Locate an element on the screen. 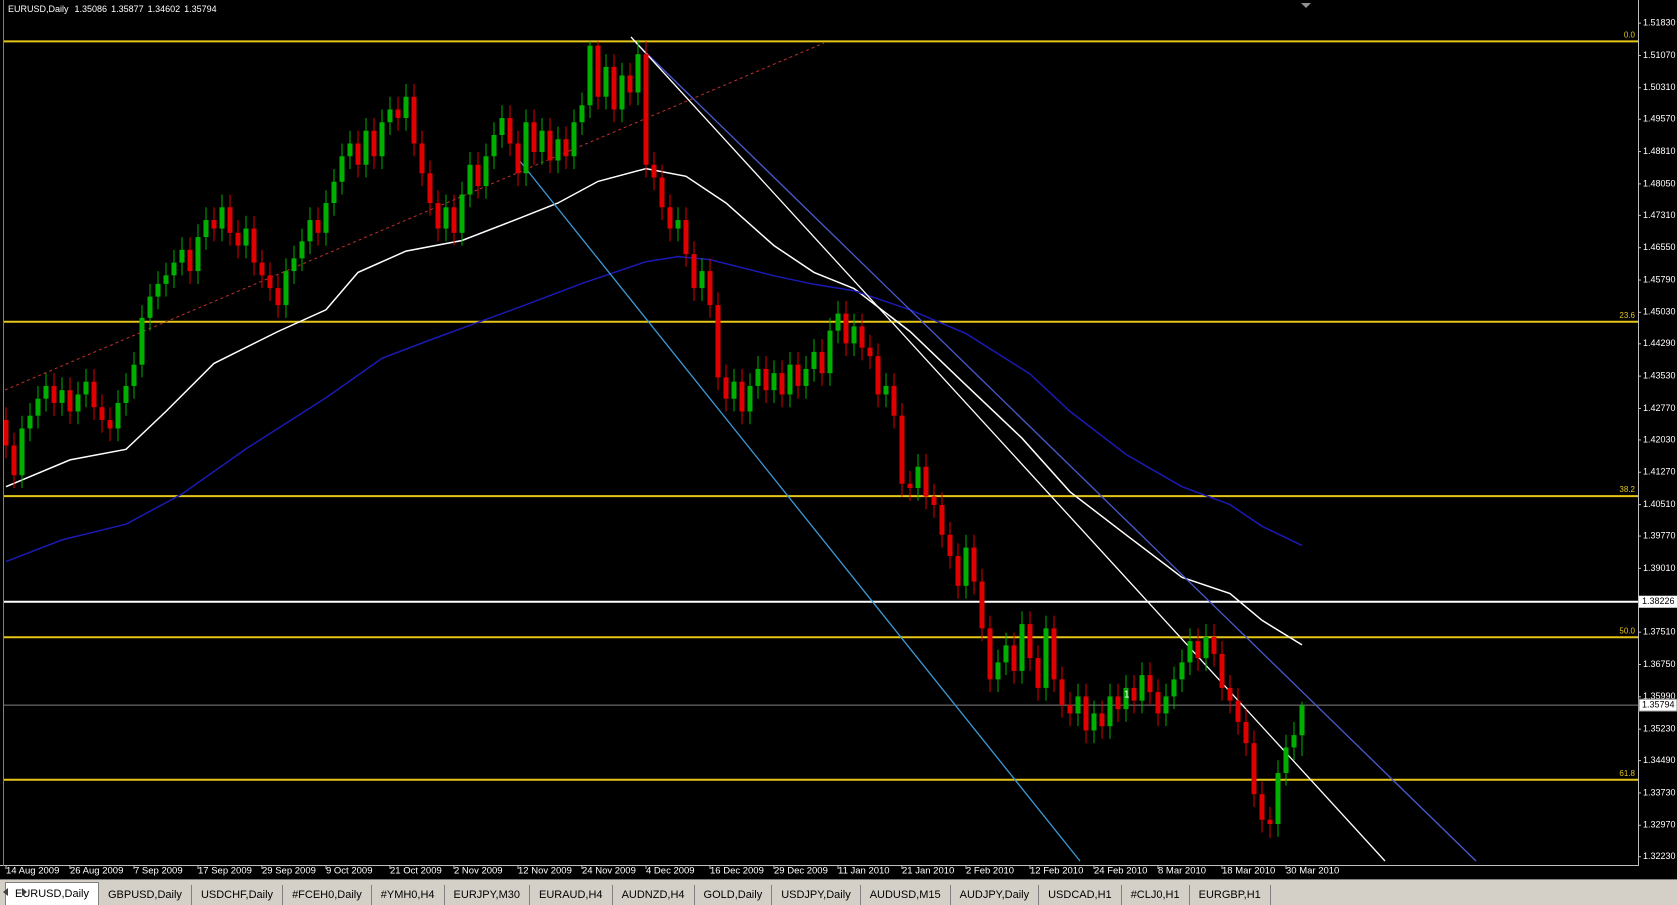  x-tick-label: 14 Aug 2009 is located at coordinates (32, 871).